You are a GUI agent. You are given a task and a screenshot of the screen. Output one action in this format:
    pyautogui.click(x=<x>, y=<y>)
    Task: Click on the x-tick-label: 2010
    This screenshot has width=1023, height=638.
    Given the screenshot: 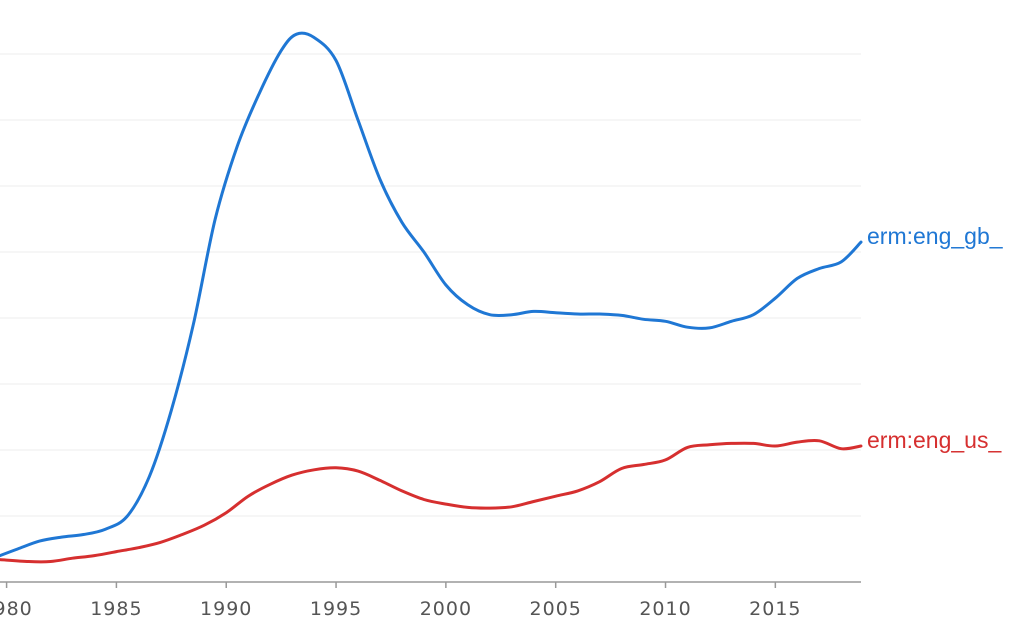 What is the action you would take?
    pyautogui.click(x=665, y=609)
    